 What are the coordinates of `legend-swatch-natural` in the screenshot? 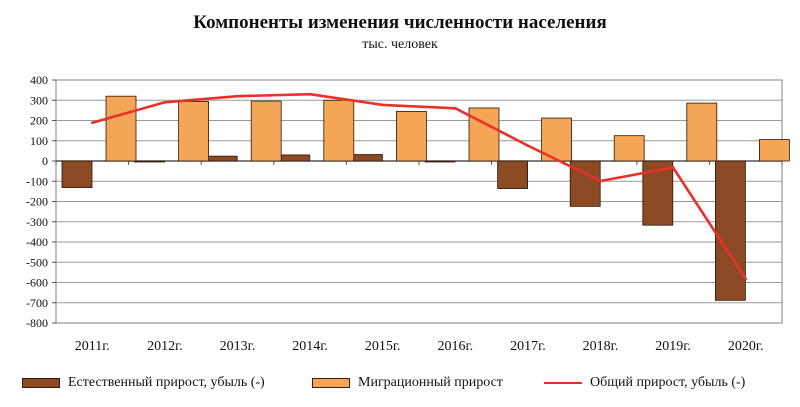 It's located at (41, 383).